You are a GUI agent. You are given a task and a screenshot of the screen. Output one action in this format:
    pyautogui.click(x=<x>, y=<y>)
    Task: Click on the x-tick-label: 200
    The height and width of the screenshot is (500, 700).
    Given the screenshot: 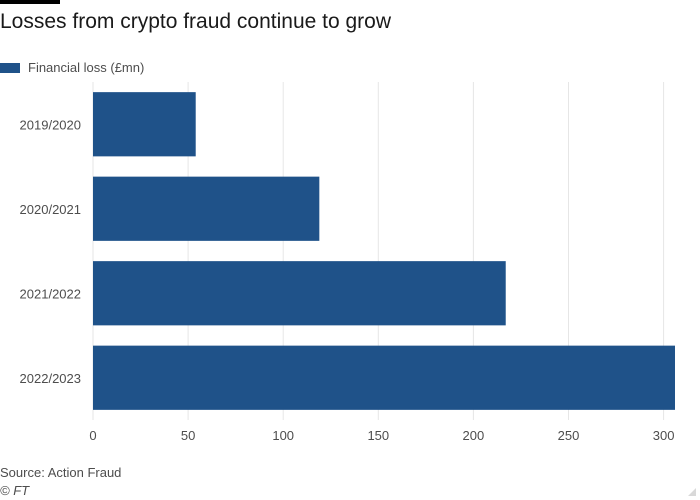 What is the action you would take?
    pyautogui.click(x=474, y=435)
    